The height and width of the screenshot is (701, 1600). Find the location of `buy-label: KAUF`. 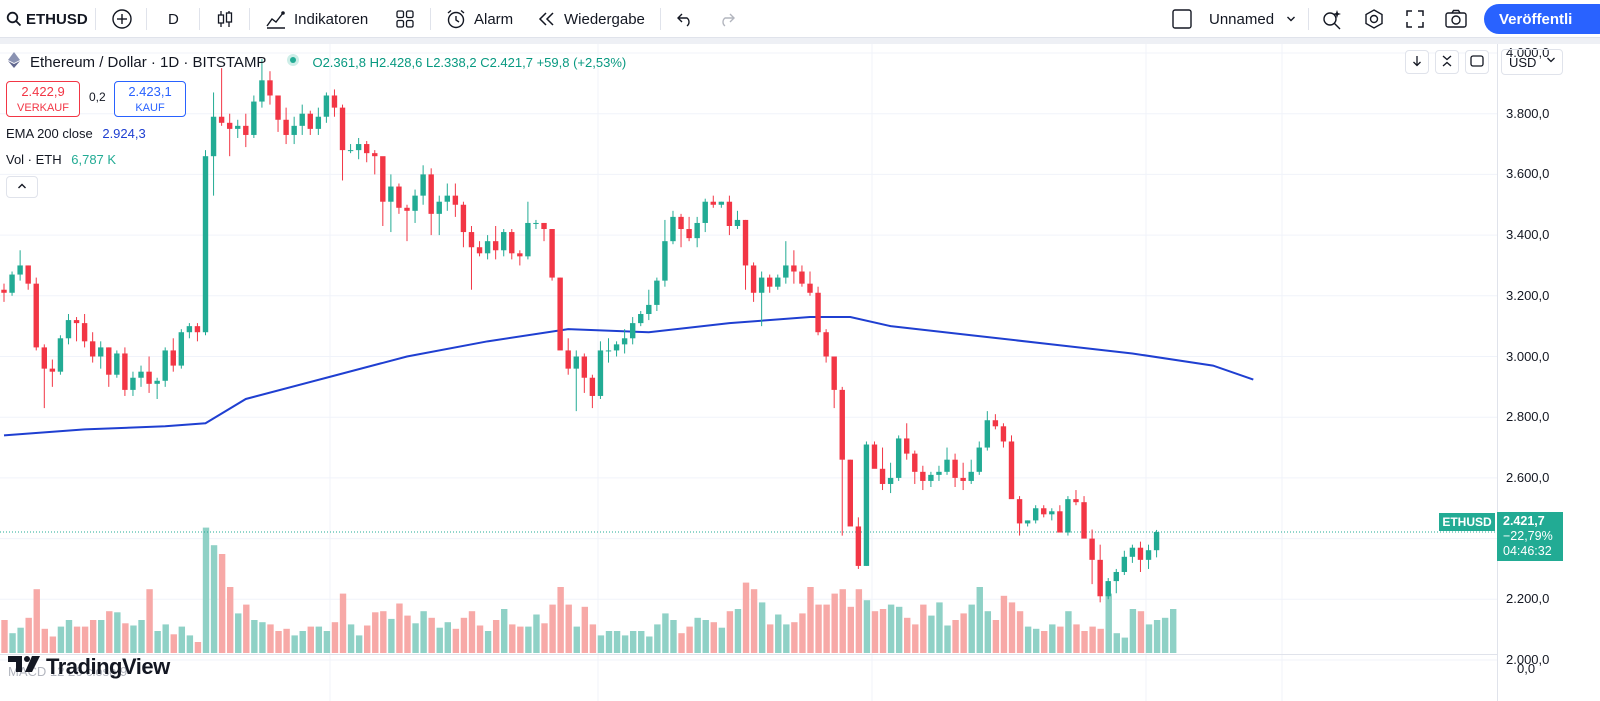

buy-label: KAUF is located at coordinates (150, 108).